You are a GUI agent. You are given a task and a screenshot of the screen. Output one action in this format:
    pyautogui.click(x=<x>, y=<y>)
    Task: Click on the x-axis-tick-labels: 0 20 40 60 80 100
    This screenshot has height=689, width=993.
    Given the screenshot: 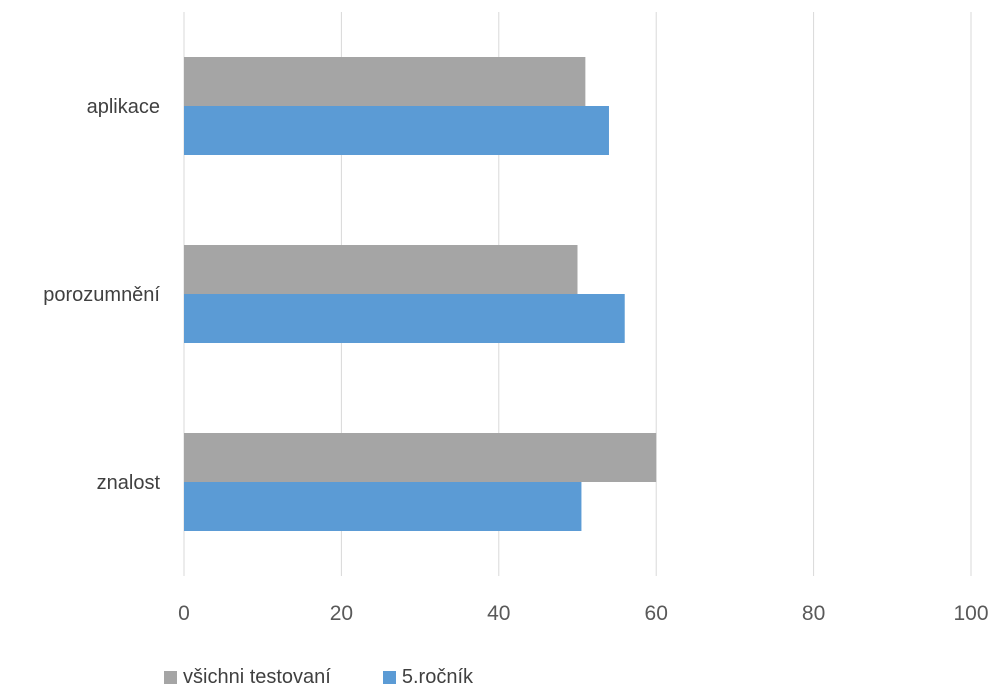 What is the action you would take?
    pyautogui.click(x=583, y=613)
    